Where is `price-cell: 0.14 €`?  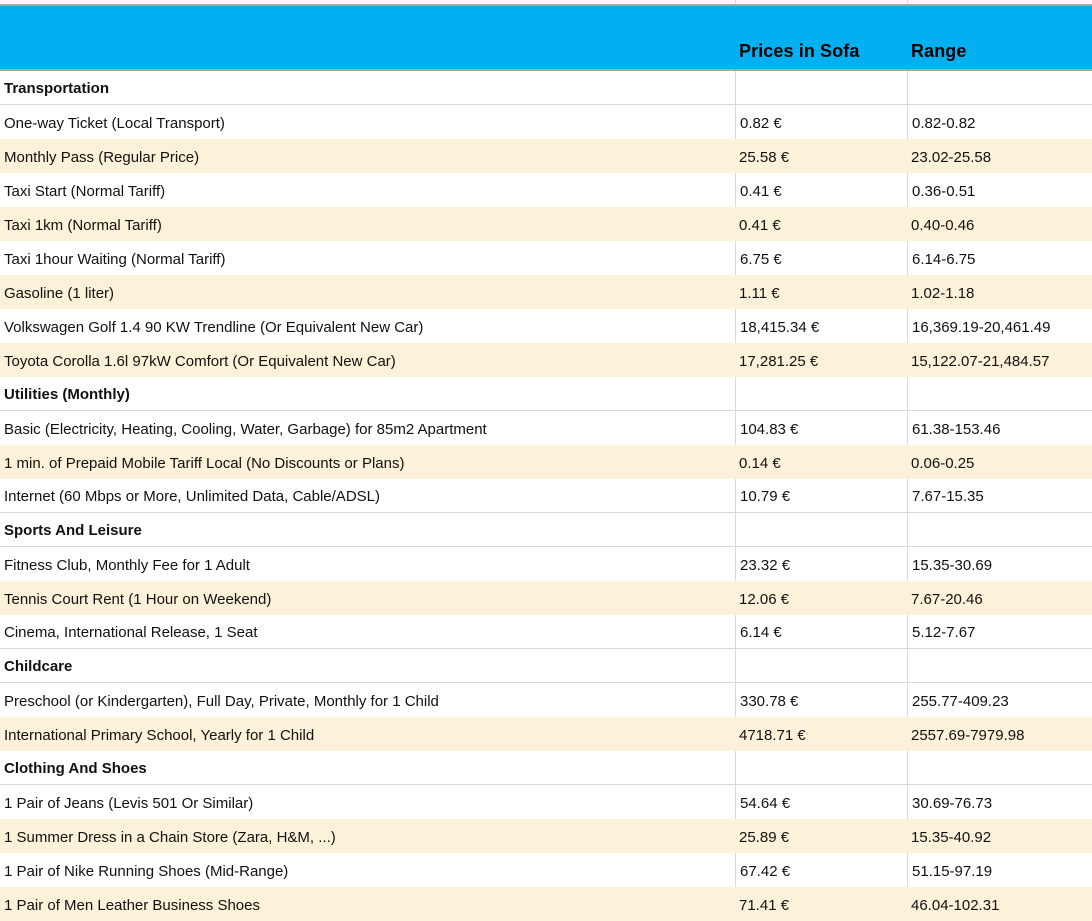
price-cell: 0.14 € is located at coordinates (760, 463).